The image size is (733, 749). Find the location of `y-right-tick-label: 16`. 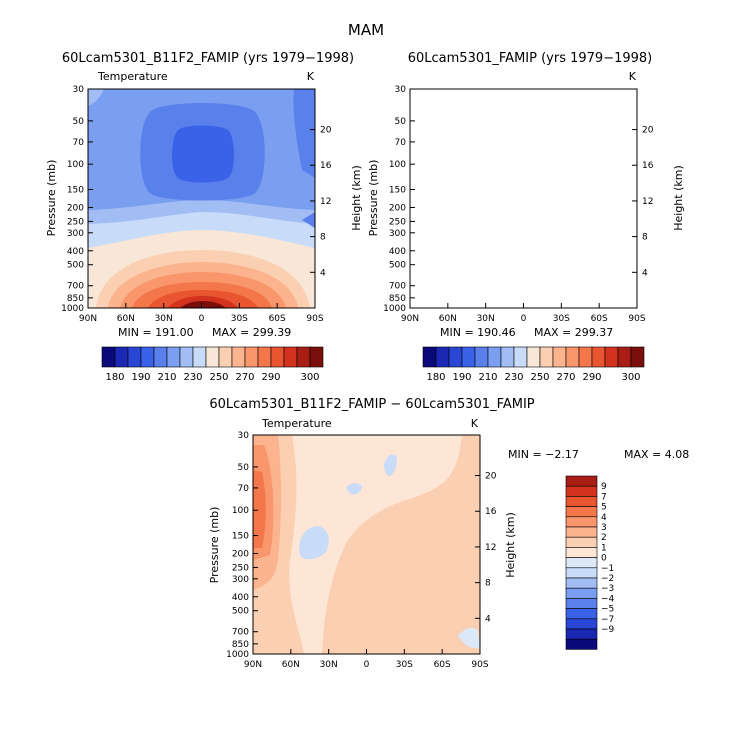

y-right-tick-label: 16 is located at coordinates (326, 166).